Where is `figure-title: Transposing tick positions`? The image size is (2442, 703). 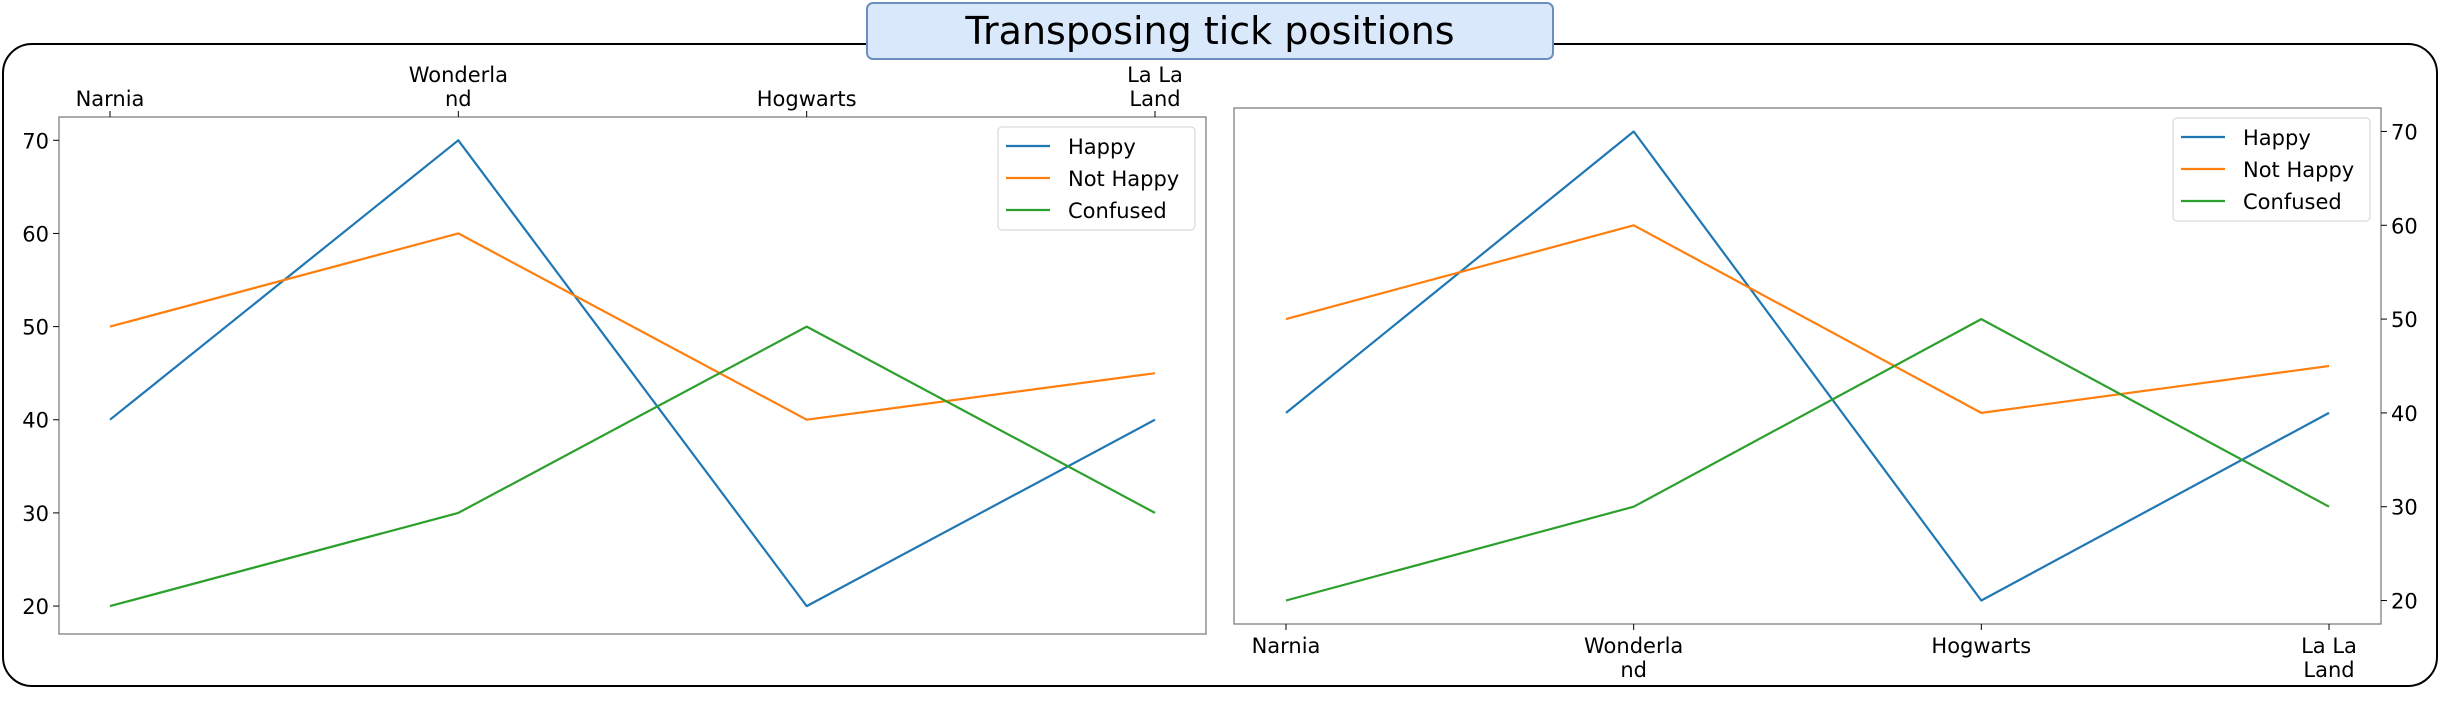
figure-title: Transposing tick positions is located at coordinates (1210, 31).